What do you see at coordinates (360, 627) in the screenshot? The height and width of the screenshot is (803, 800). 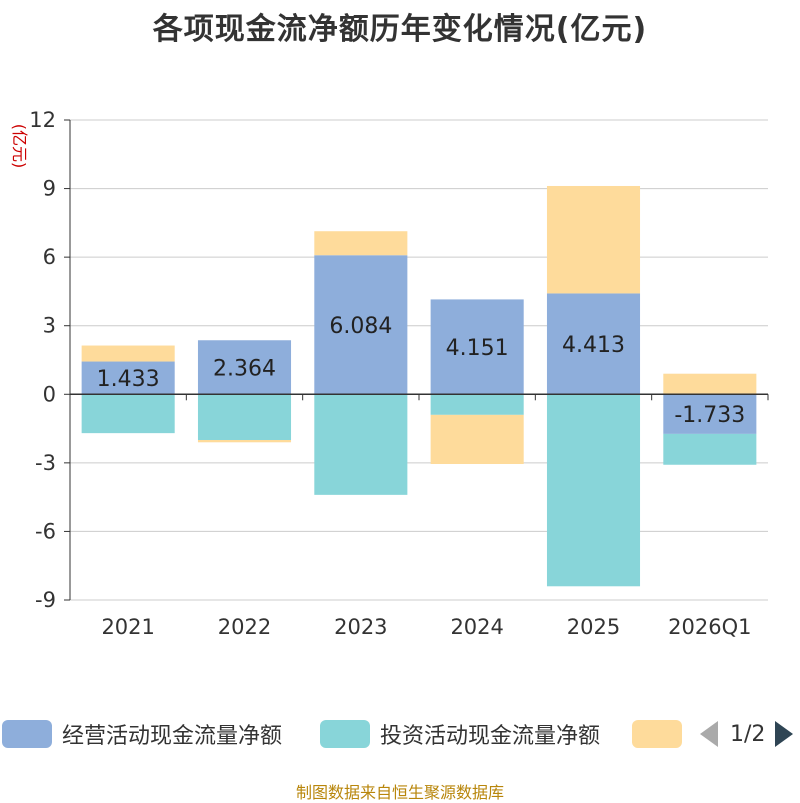 I see `x-tick-label: 2023` at bounding box center [360, 627].